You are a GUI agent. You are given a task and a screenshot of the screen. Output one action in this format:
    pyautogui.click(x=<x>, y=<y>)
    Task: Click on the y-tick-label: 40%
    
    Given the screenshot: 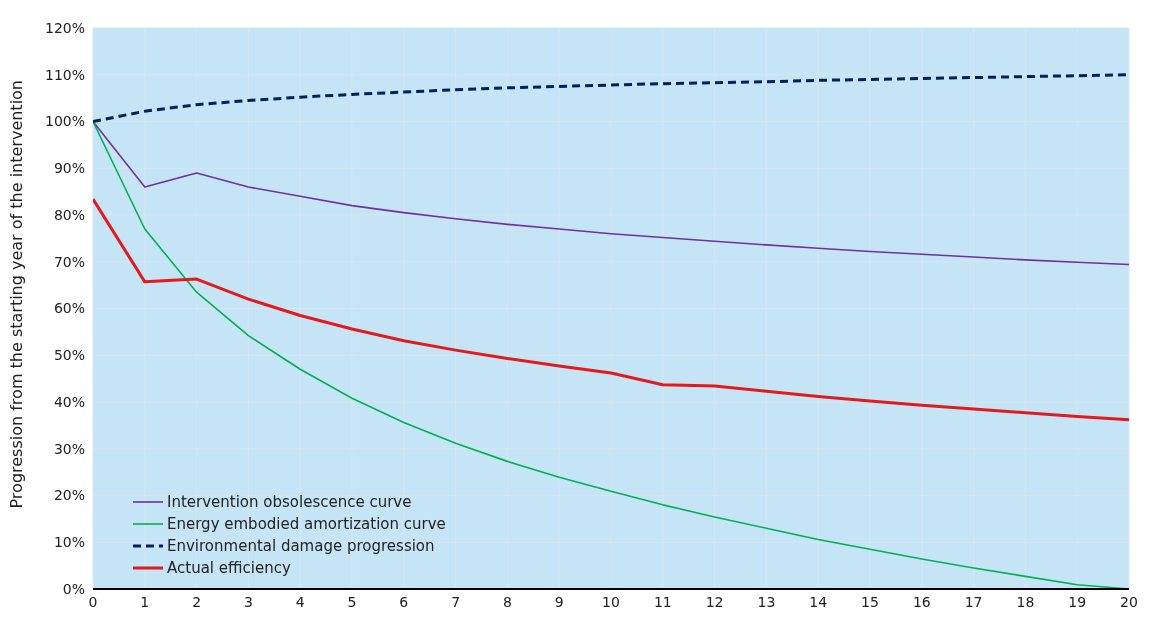 What is the action you would take?
    pyautogui.click(x=69, y=401)
    